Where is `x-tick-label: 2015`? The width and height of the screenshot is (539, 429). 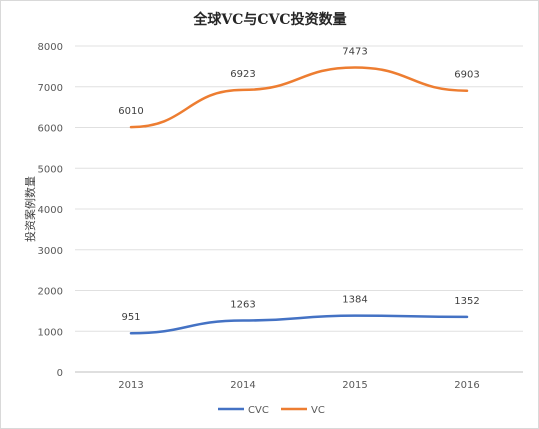
x-tick-label: 2015 is located at coordinates (354, 385).